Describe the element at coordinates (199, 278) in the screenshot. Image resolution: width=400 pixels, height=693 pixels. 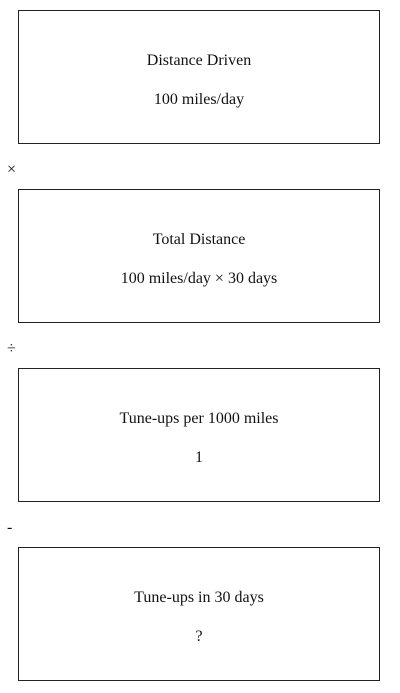
I see `step-value: 100 miles/day × 30 days` at that location.